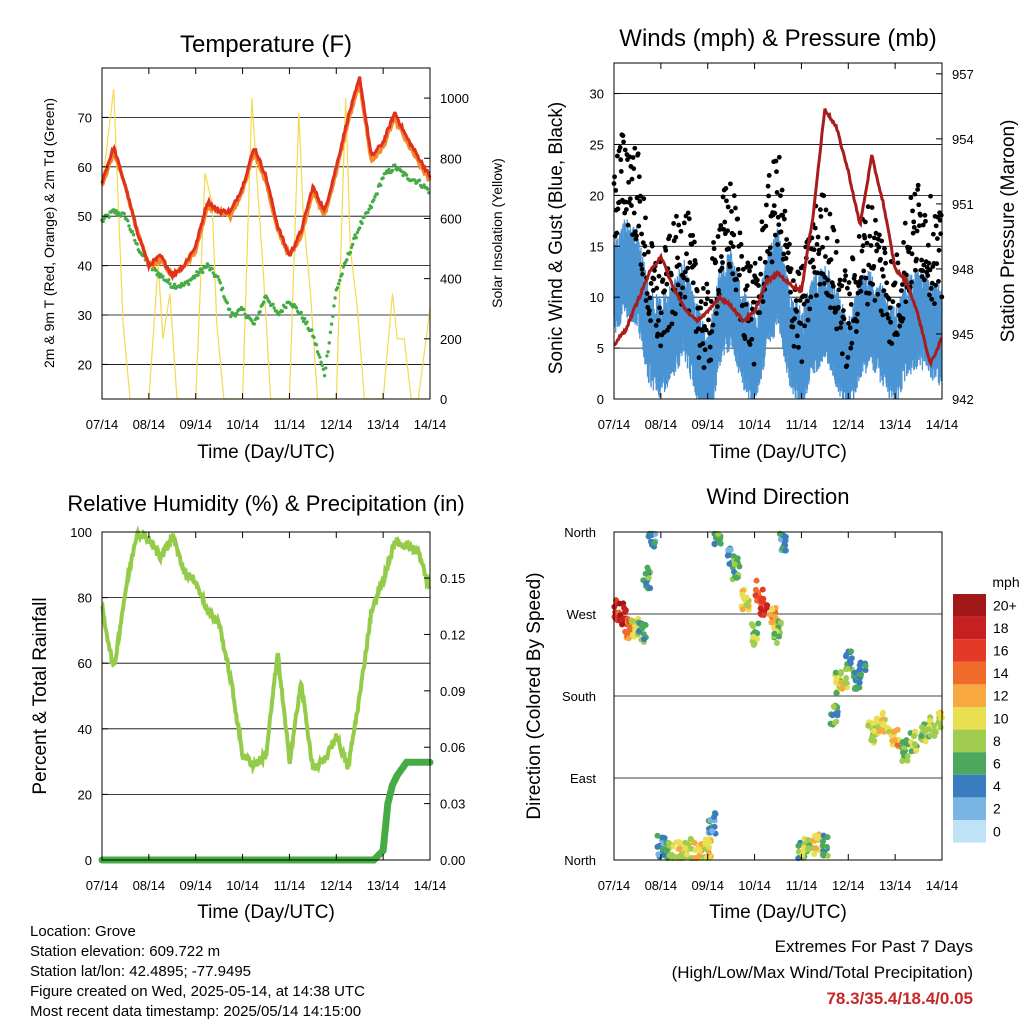  What do you see at coordinates (997, 809) in the screenshot?
I see `colorbar-label: 2` at bounding box center [997, 809].